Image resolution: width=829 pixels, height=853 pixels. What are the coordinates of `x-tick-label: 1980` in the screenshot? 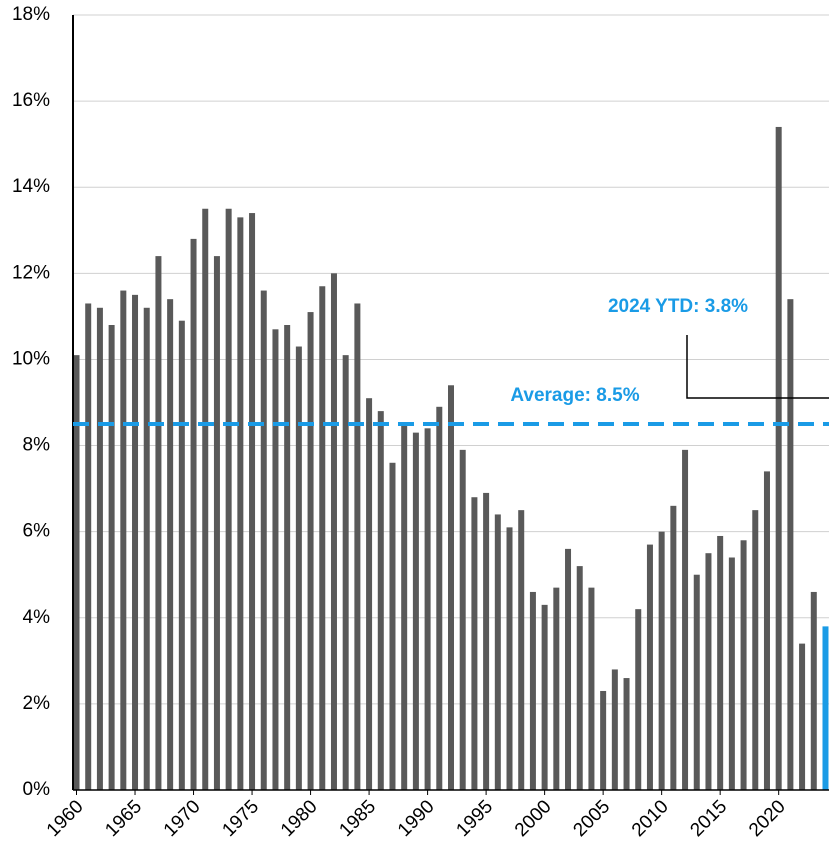 It's located at (299, 818).